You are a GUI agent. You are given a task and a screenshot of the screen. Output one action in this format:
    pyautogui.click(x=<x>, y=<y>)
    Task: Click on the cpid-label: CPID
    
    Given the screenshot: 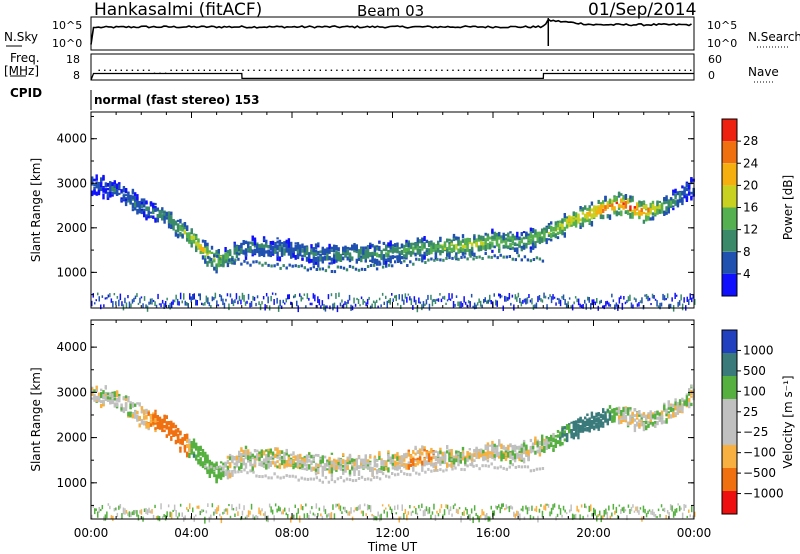 What is the action you would take?
    pyautogui.click(x=26, y=93)
    